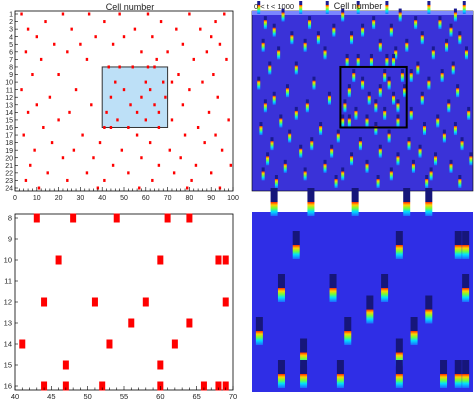  What do you see at coordinates (9, 151) in the screenshot?
I see `y-tick-label: 19` at bounding box center [9, 151].